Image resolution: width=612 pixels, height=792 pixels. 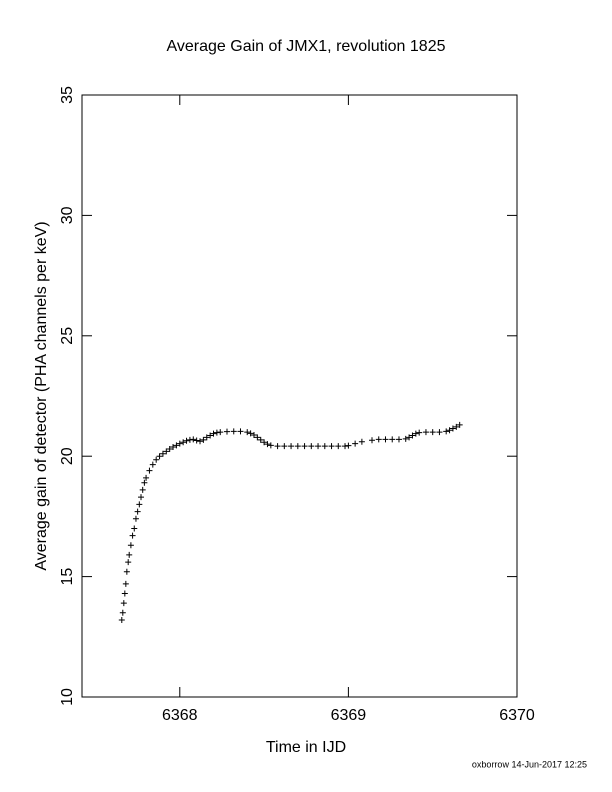 What do you see at coordinates (306, 46) in the screenshot?
I see `chart-title: Average Gain of JMX1, revolution 1825` at bounding box center [306, 46].